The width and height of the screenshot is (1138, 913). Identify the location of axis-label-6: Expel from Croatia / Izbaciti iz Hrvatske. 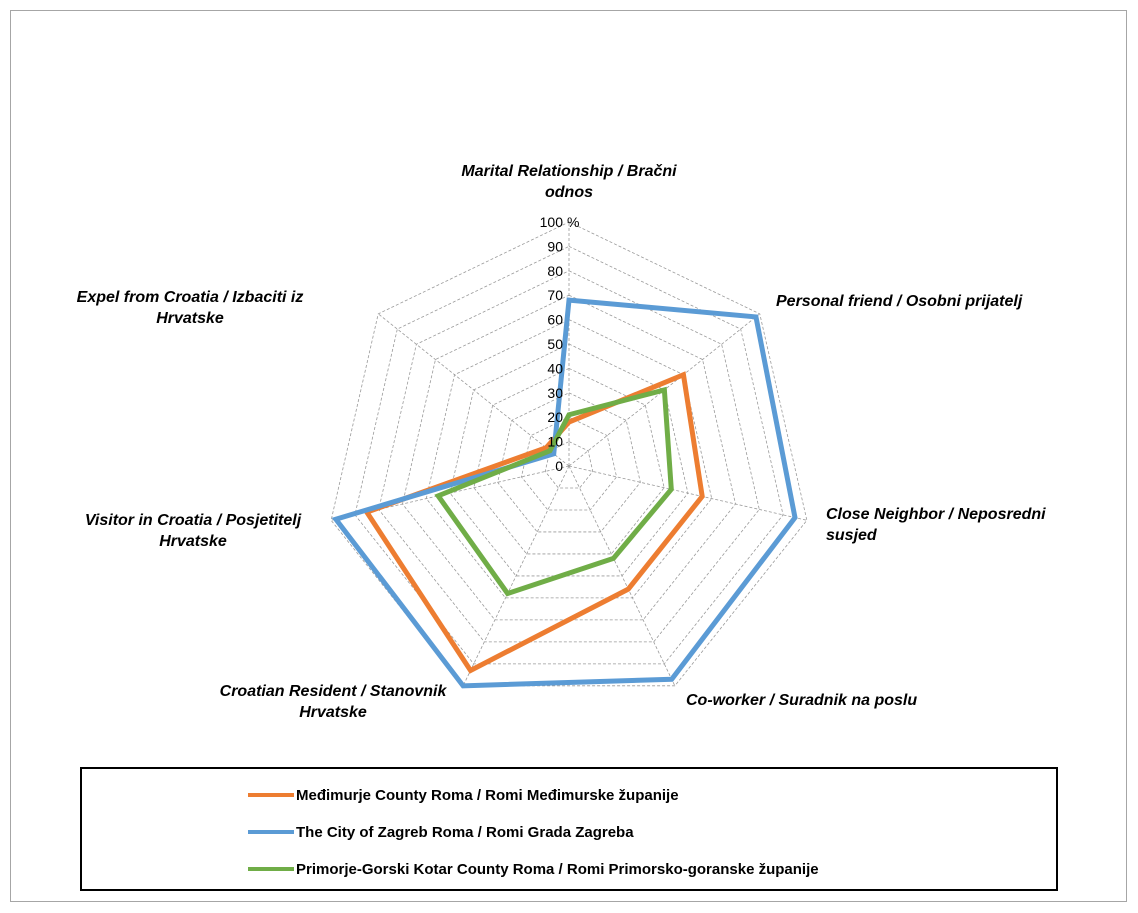
(190, 308).